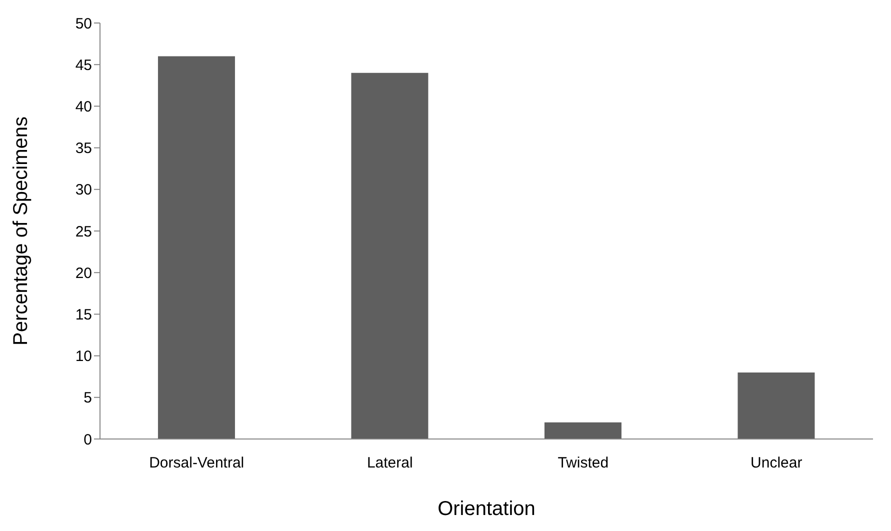  Describe the element at coordinates (583, 463) in the screenshot. I see `x-tick-label: Twisted` at that location.